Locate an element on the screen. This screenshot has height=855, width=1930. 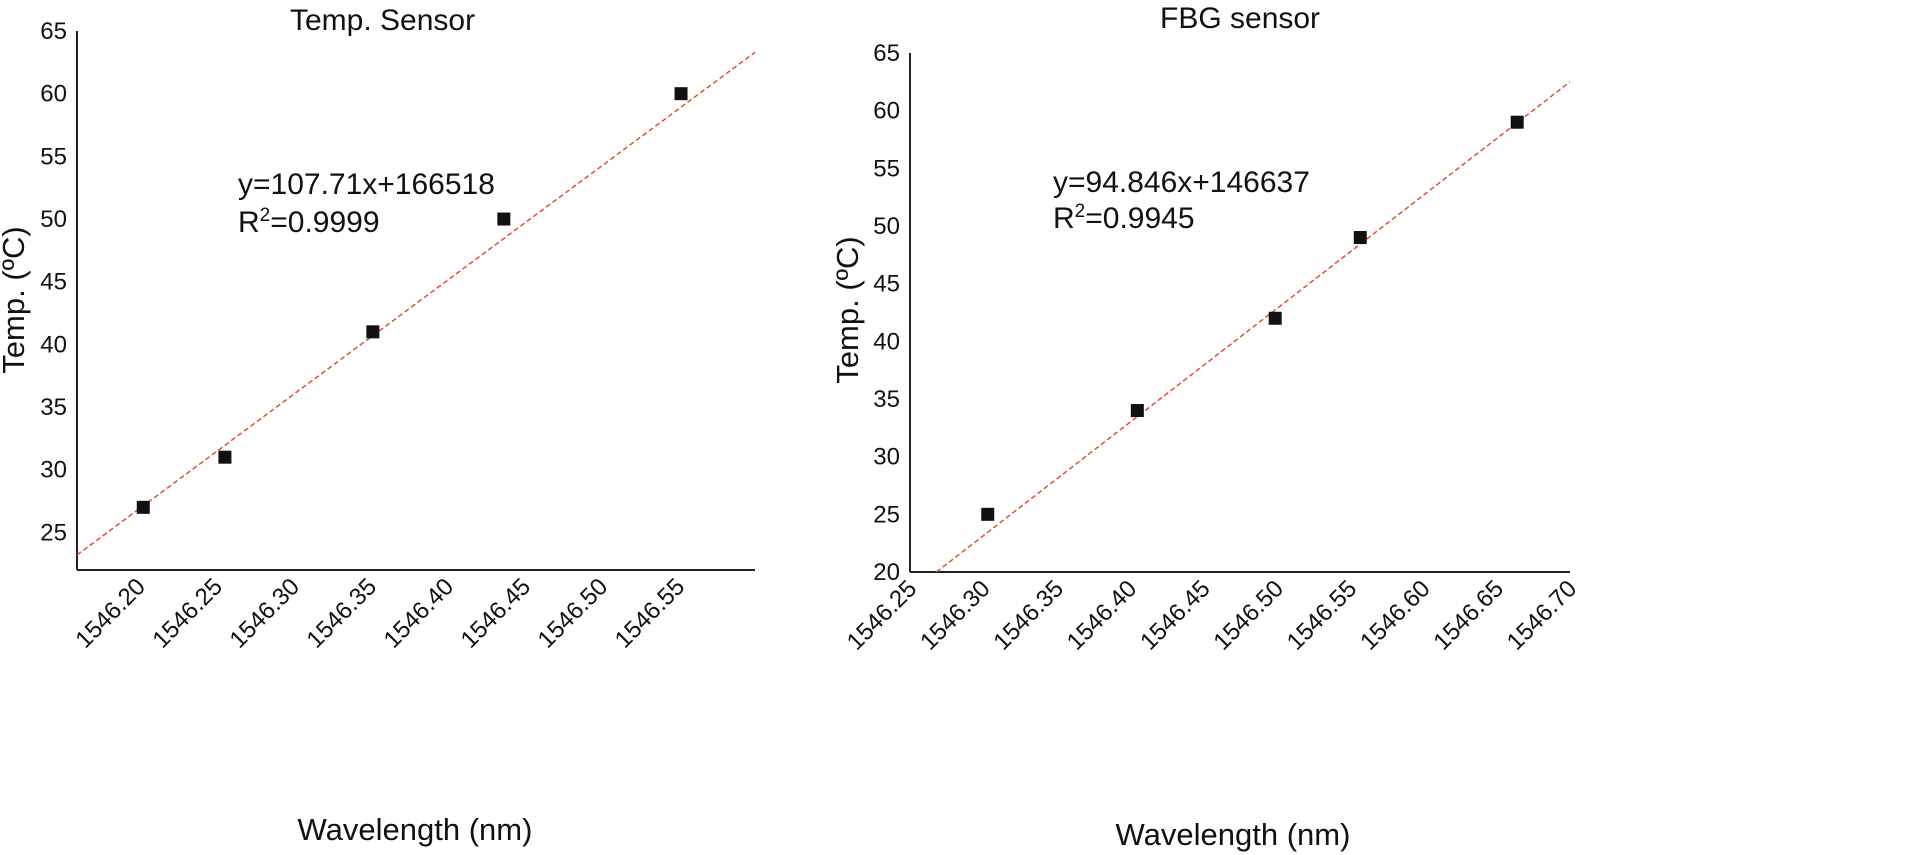
chart-title: Temp. Sensor is located at coordinates (382, 20).